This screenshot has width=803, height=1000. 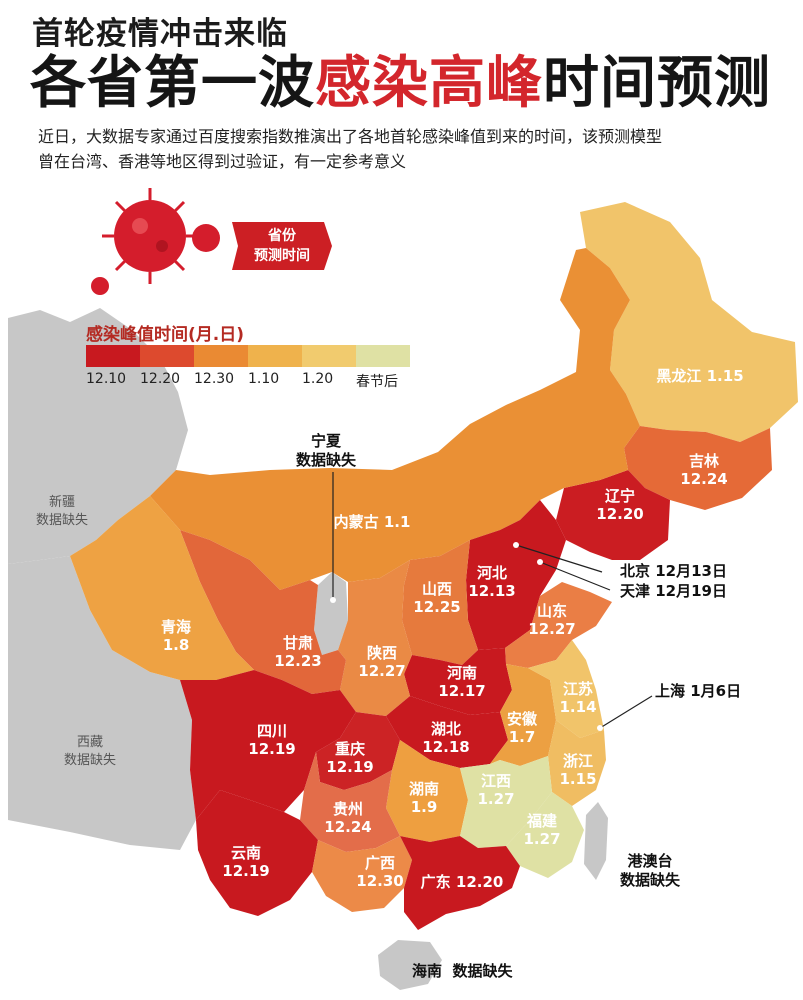 I want to click on province-name: 云南, so click(x=246, y=853).